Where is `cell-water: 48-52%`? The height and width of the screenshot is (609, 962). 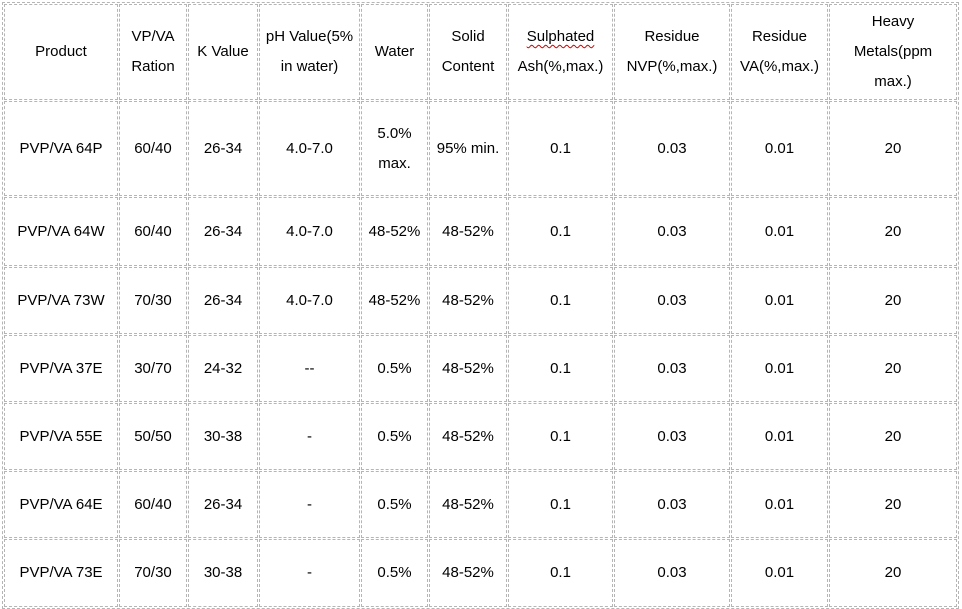 cell-water: 48-52% is located at coordinates (394, 300).